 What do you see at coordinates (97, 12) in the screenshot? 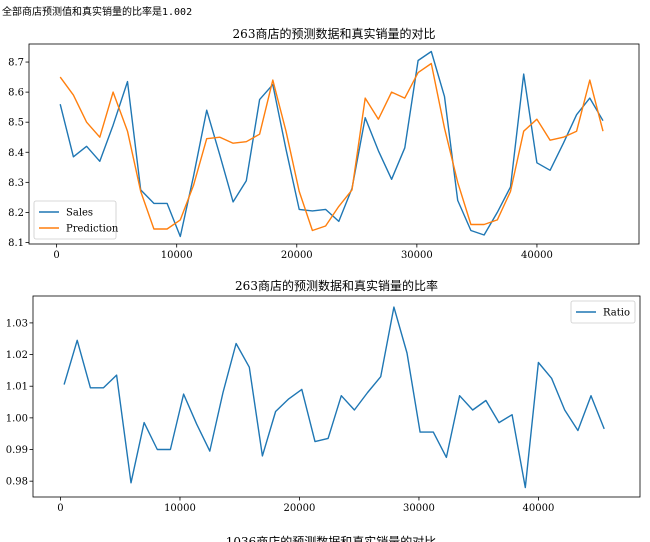
I see `summary-text: 全部商店预测值和真实销量的比率是1.002` at bounding box center [97, 12].